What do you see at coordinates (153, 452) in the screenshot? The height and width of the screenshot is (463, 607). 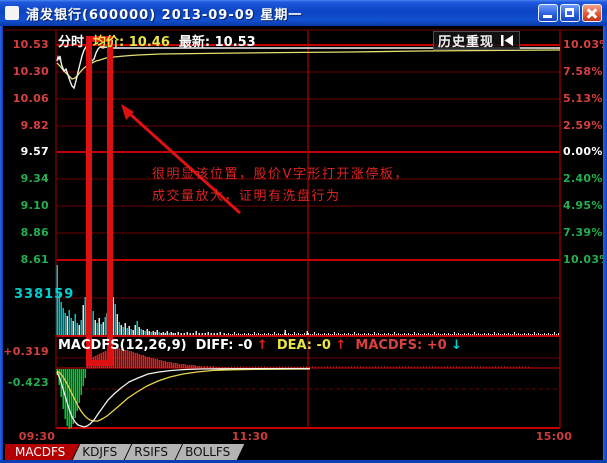 I see `tab-rsifs: RSIFS` at bounding box center [153, 452].